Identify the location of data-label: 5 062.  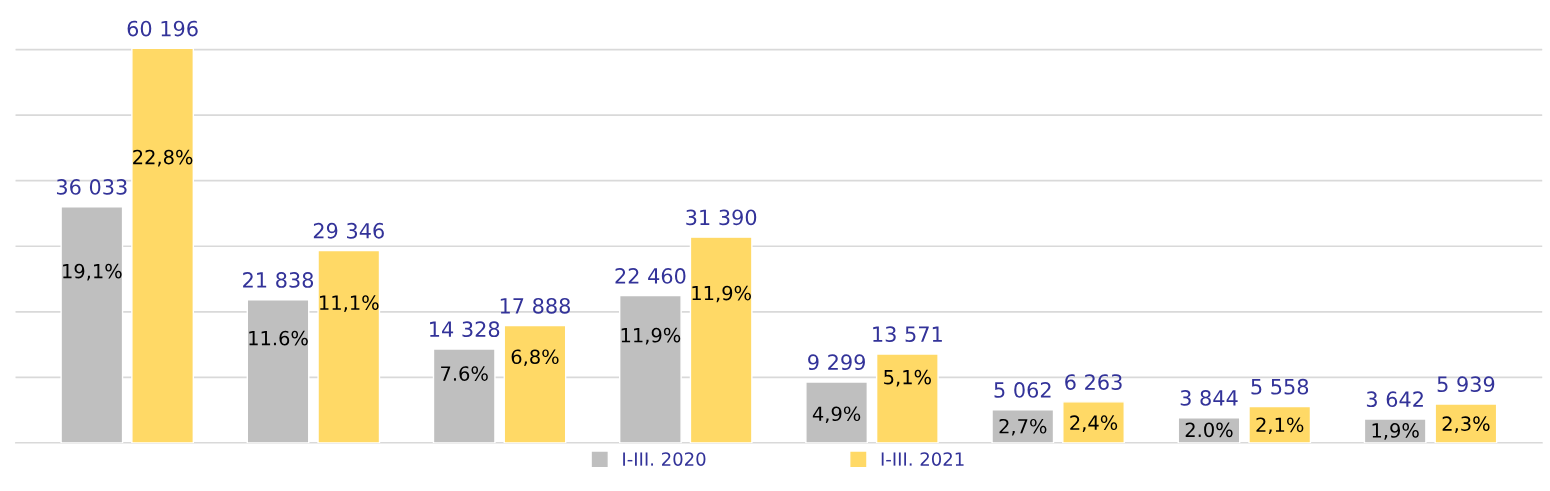
(1022, 390).